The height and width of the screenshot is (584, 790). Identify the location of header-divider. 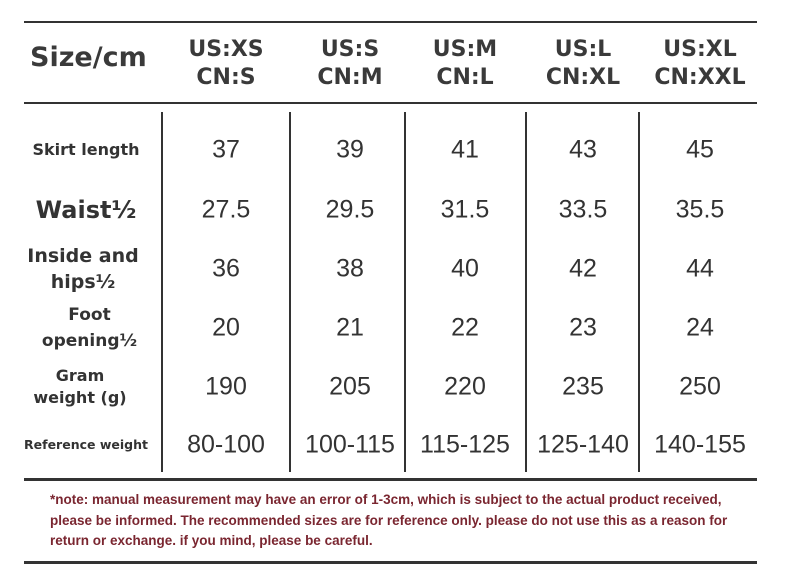
(390, 103).